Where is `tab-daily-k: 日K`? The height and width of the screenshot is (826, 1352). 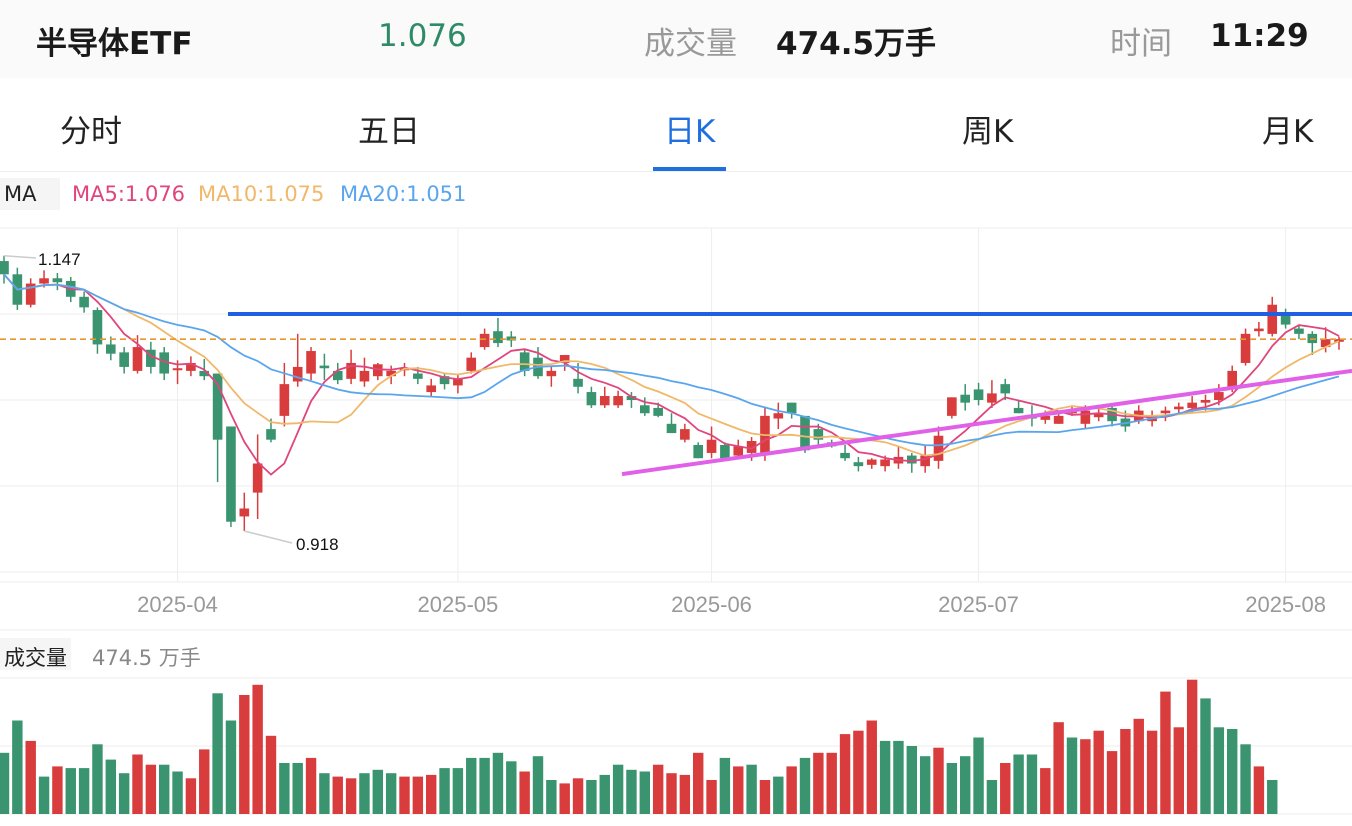 tab-daily-k: 日K is located at coordinates (690, 132).